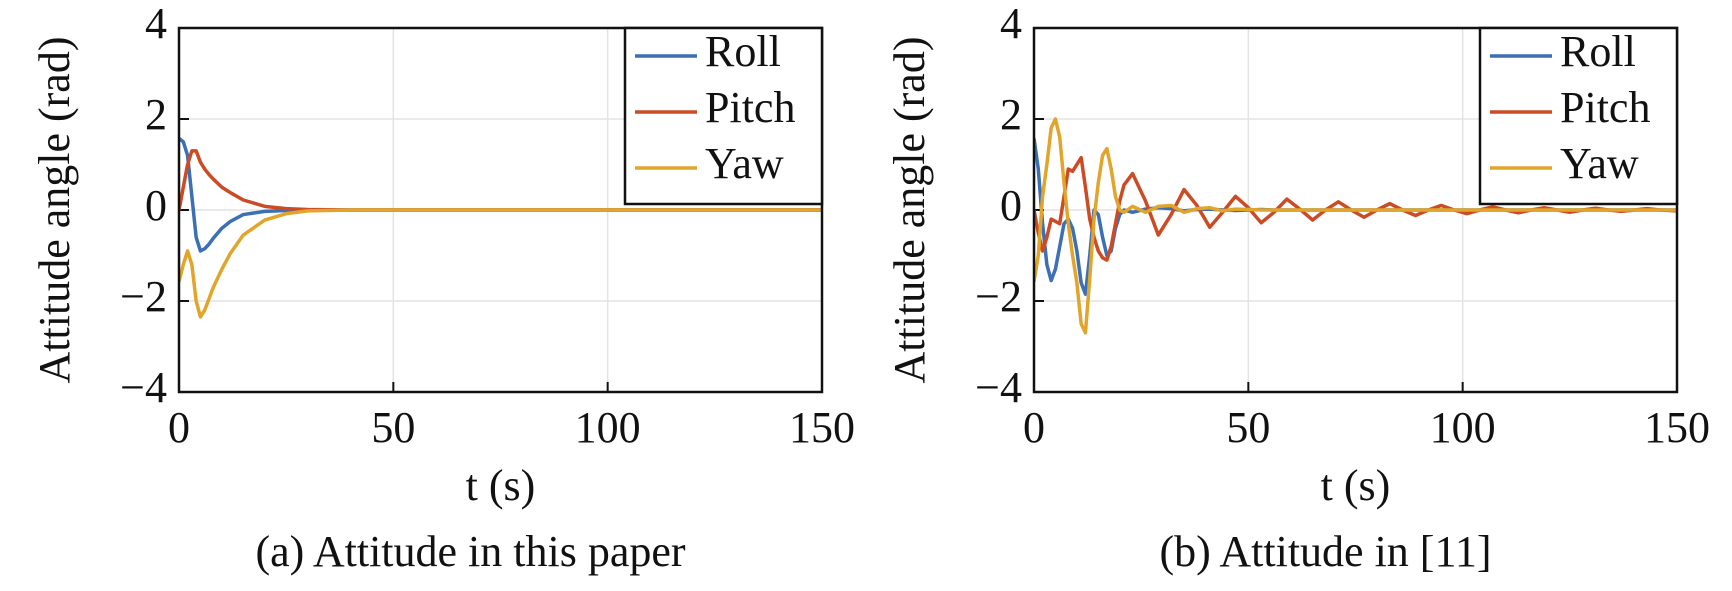 Image resolution: width=1732 pixels, height=591 pixels. I want to click on chart-caption: (a) Attitude in this paper, so click(470, 551).